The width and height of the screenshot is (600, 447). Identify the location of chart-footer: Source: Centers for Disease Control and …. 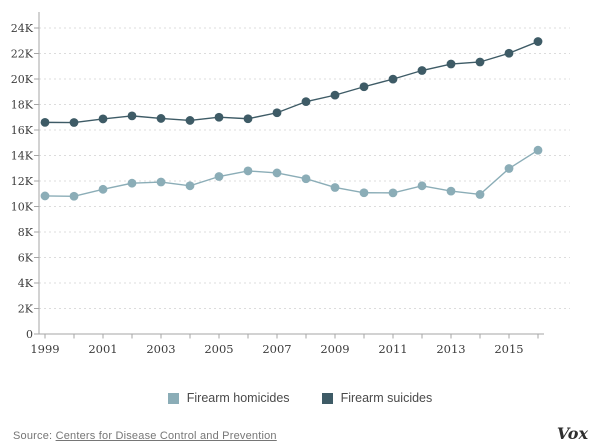
(300, 433).